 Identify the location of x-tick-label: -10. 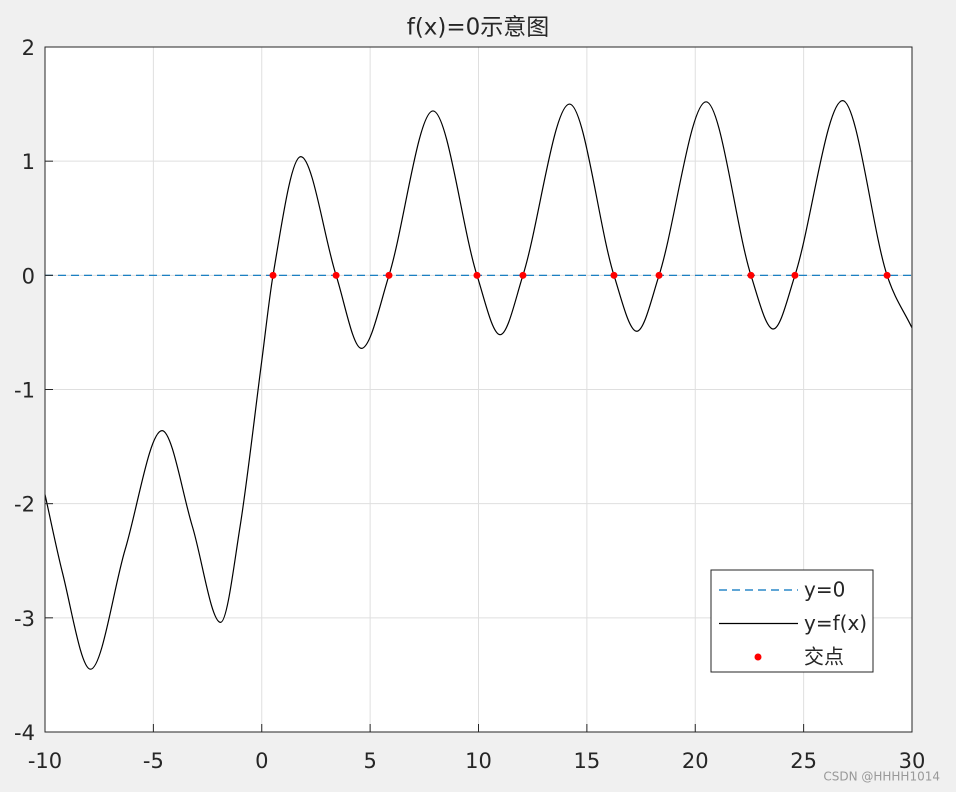
(45, 761).